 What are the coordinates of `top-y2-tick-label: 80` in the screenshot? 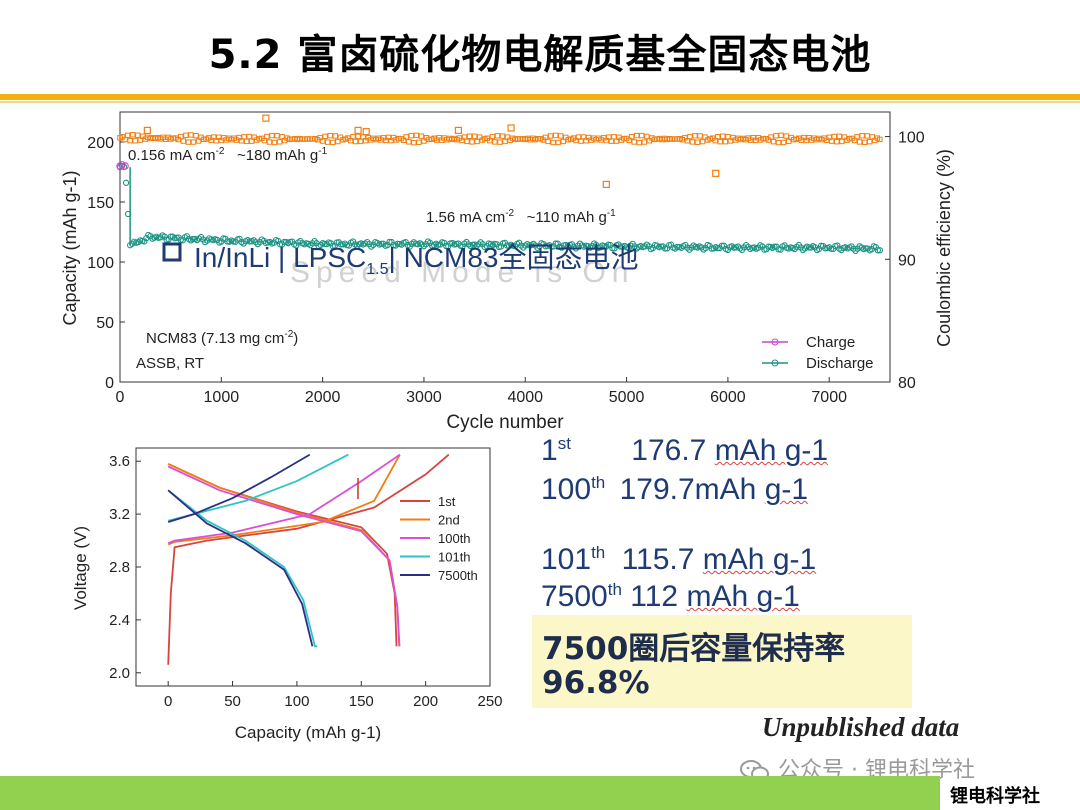 It's located at (907, 383).